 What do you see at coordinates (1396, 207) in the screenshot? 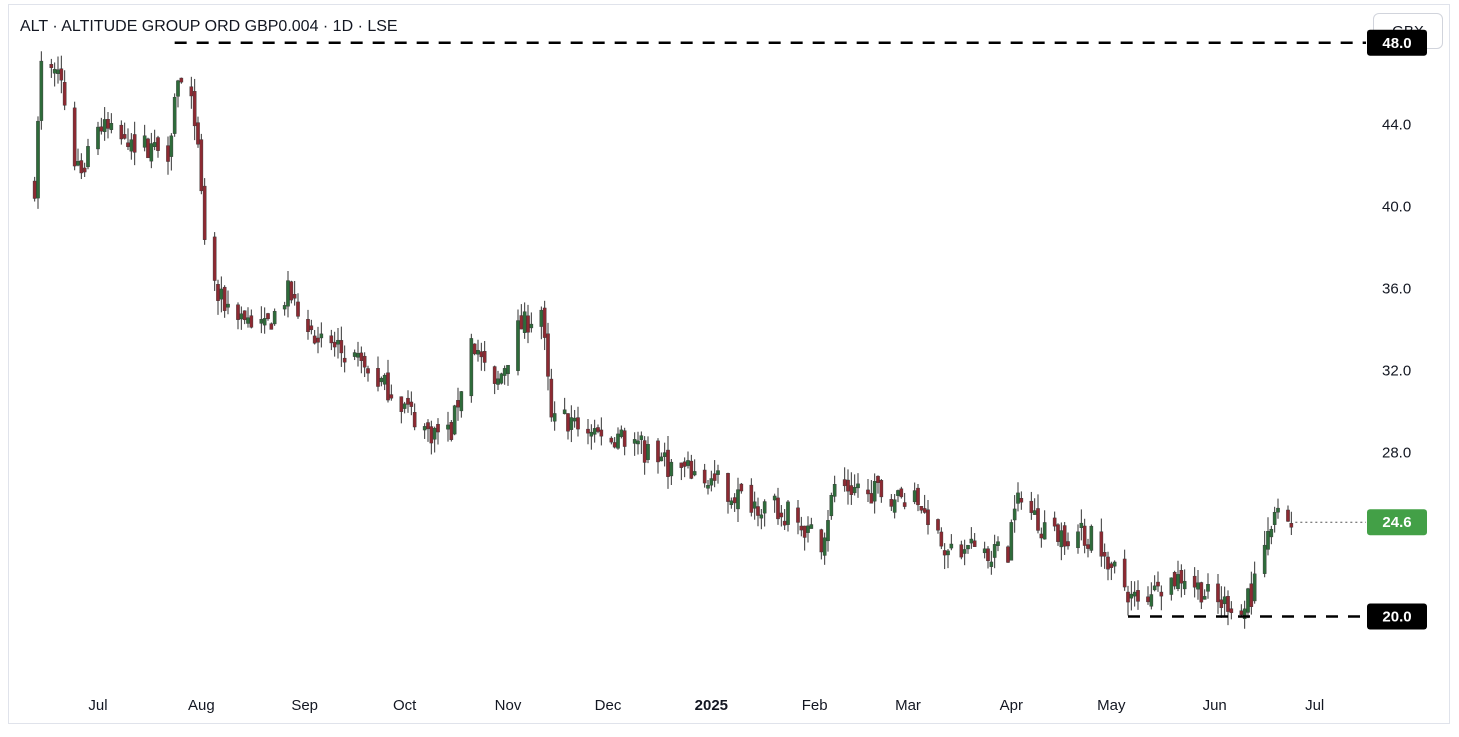
I see `y-tick-label: 40.0` at bounding box center [1396, 207].